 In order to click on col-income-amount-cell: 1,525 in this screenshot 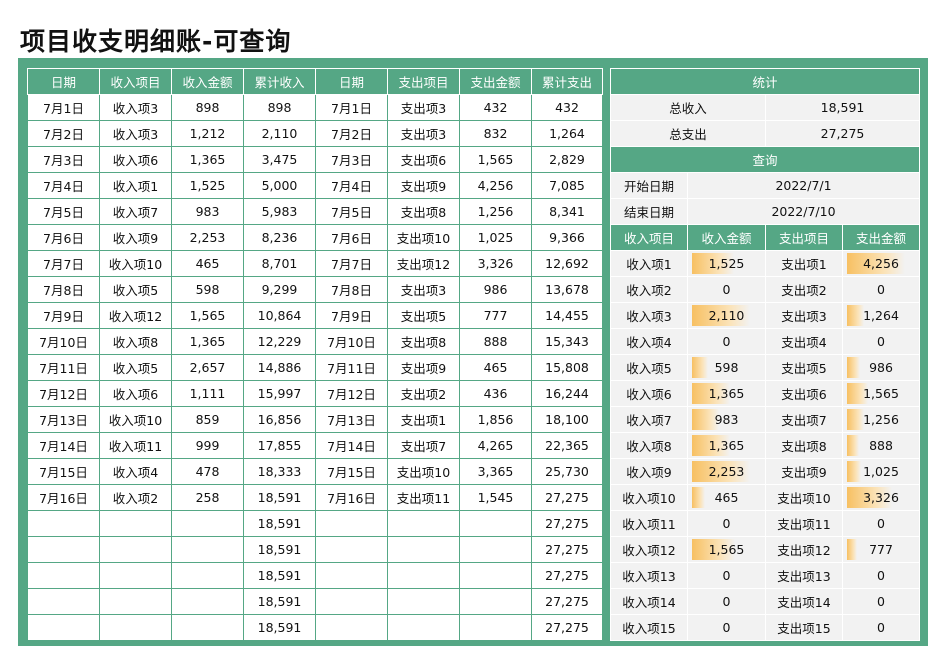, I will do `click(207, 185)`.